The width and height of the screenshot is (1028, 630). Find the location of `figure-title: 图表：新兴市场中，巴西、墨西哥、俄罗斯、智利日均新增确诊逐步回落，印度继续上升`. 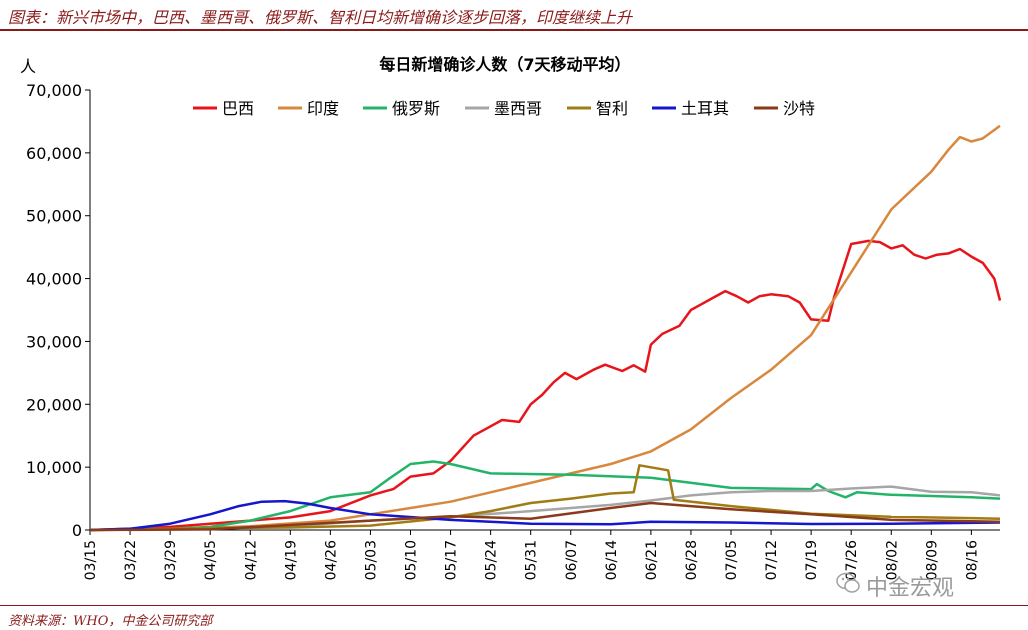

figure-title: 图表：新兴市场中，巴西、墨西哥、俄罗斯、智利日均新增确诊逐步回落，印度继续上升 is located at coordinates (320, 17).